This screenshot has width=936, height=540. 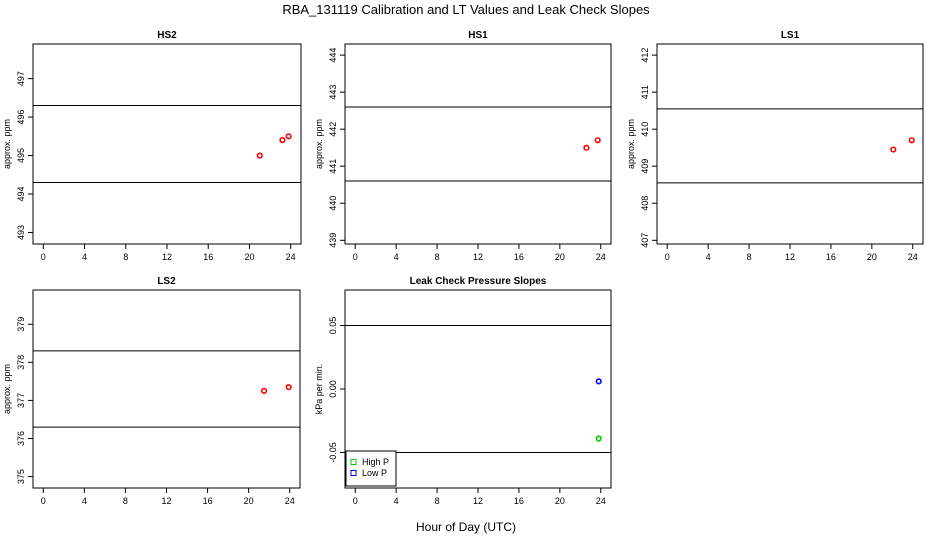 I want to click on panel-2-xtick-label-0: 0, so click(x=355, y=257).